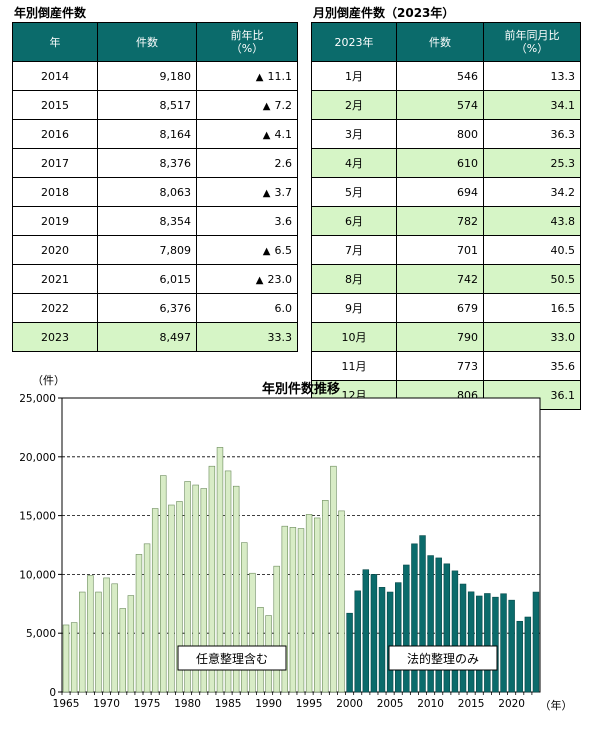  I want to click on monthly-header-count: 件数, so click(440, 42).